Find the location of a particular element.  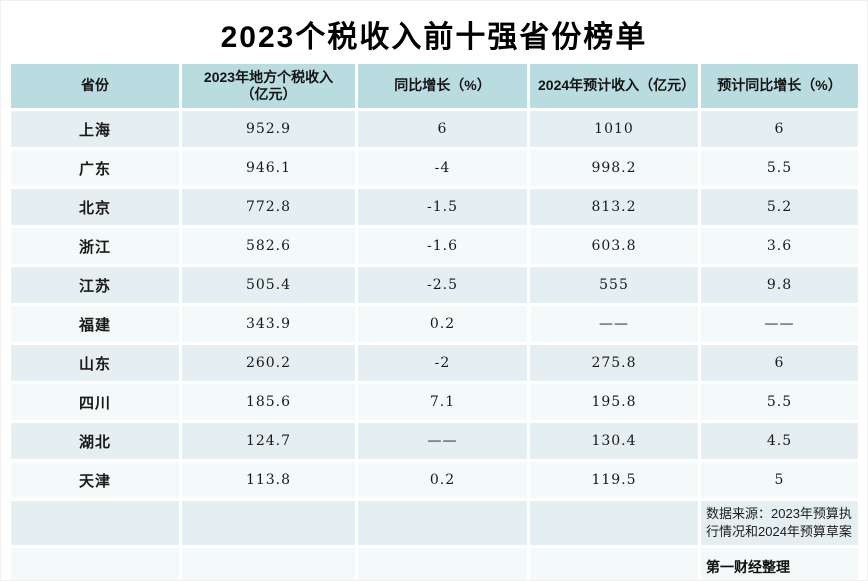

table-row: 福建 343.9 0.2 —— —— is located at coordinates (434, 324).